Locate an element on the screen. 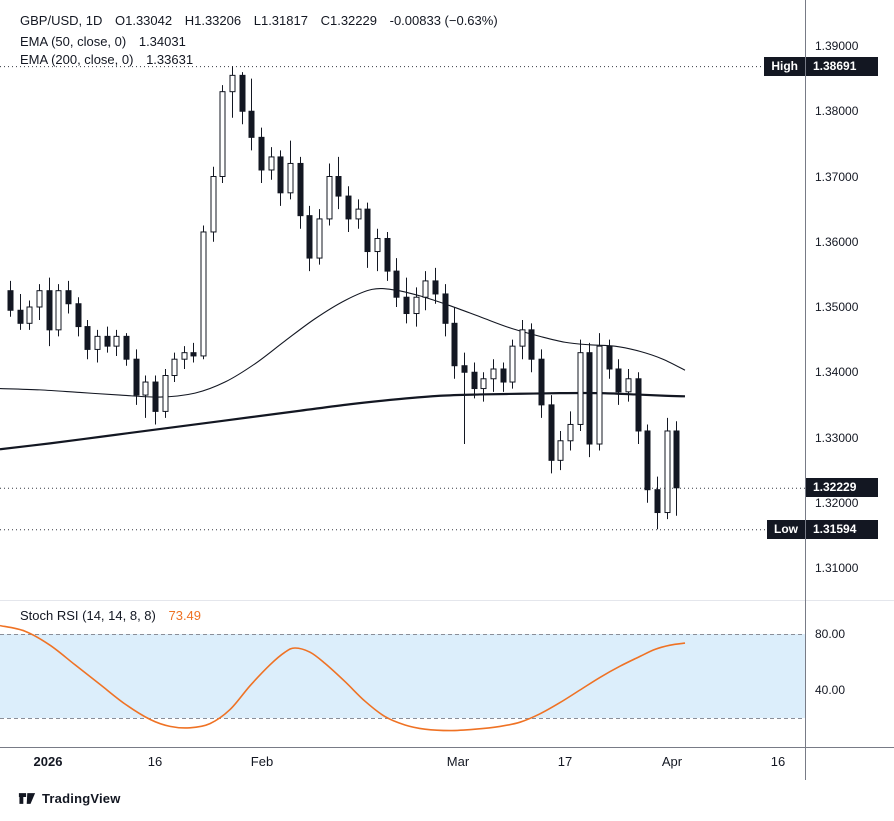 This screenshot has height=821, width=894. time-axis-label: Feb is located at coordinates (262, 761).